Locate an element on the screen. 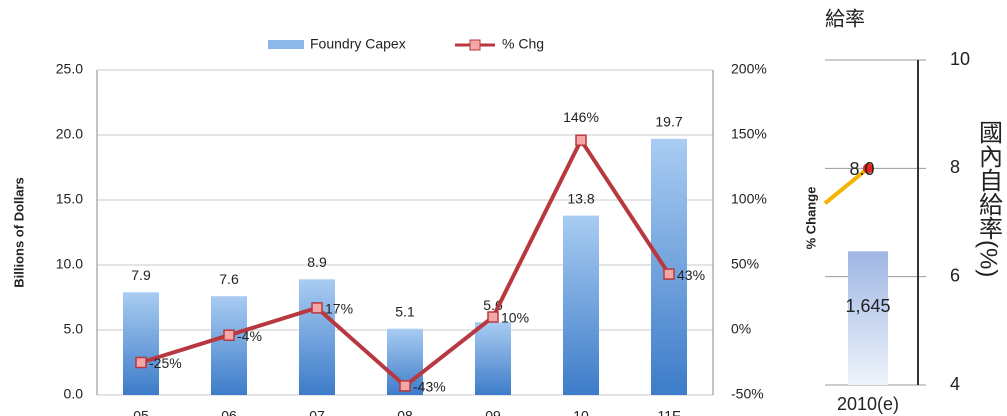 The image size is (1007, 416). y2-tick-label: -50% is located at coordinates (747, 394).